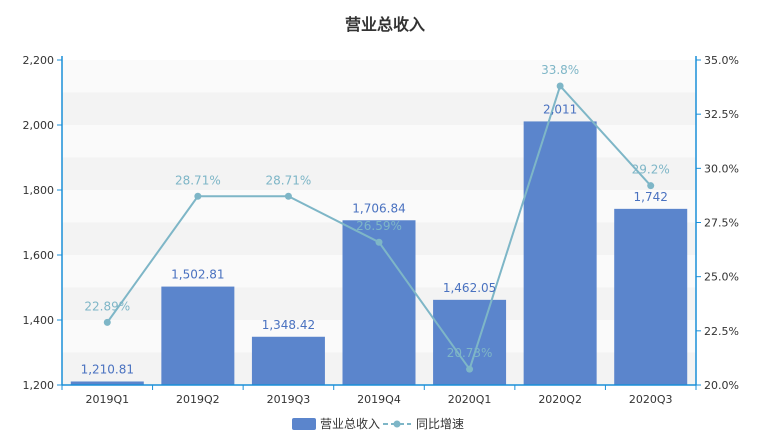 The width and height of the screenshot is (770, 443). Describe the element at coordinates (379, 302) in the screenshot. I see `bar-2019Q4` at that location.